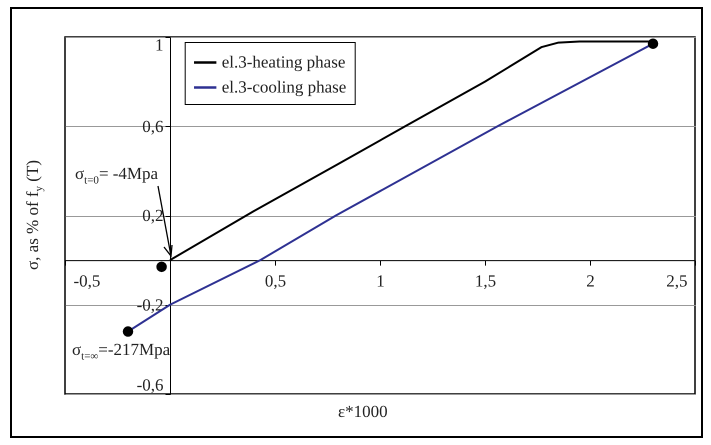 Image resolution: width=711 pixels, height=445 pixels. Describe the element at coordinates (87, 281) in the screenshot. I see `x-tick-label: -0,5` at that location.